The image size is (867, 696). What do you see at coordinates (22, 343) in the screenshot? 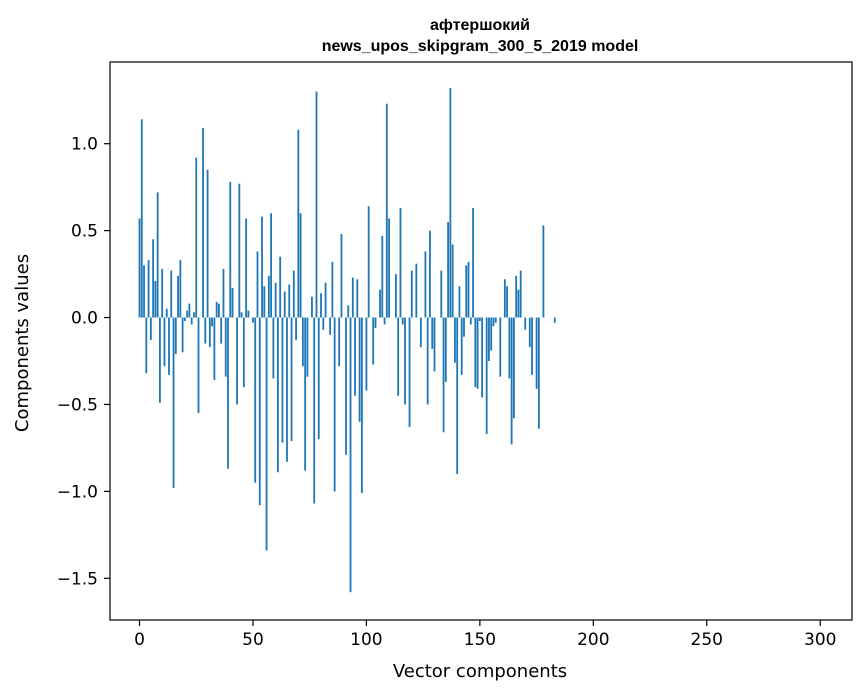
I see `y-axis-label: Components values` at bounding box center [22, 343].